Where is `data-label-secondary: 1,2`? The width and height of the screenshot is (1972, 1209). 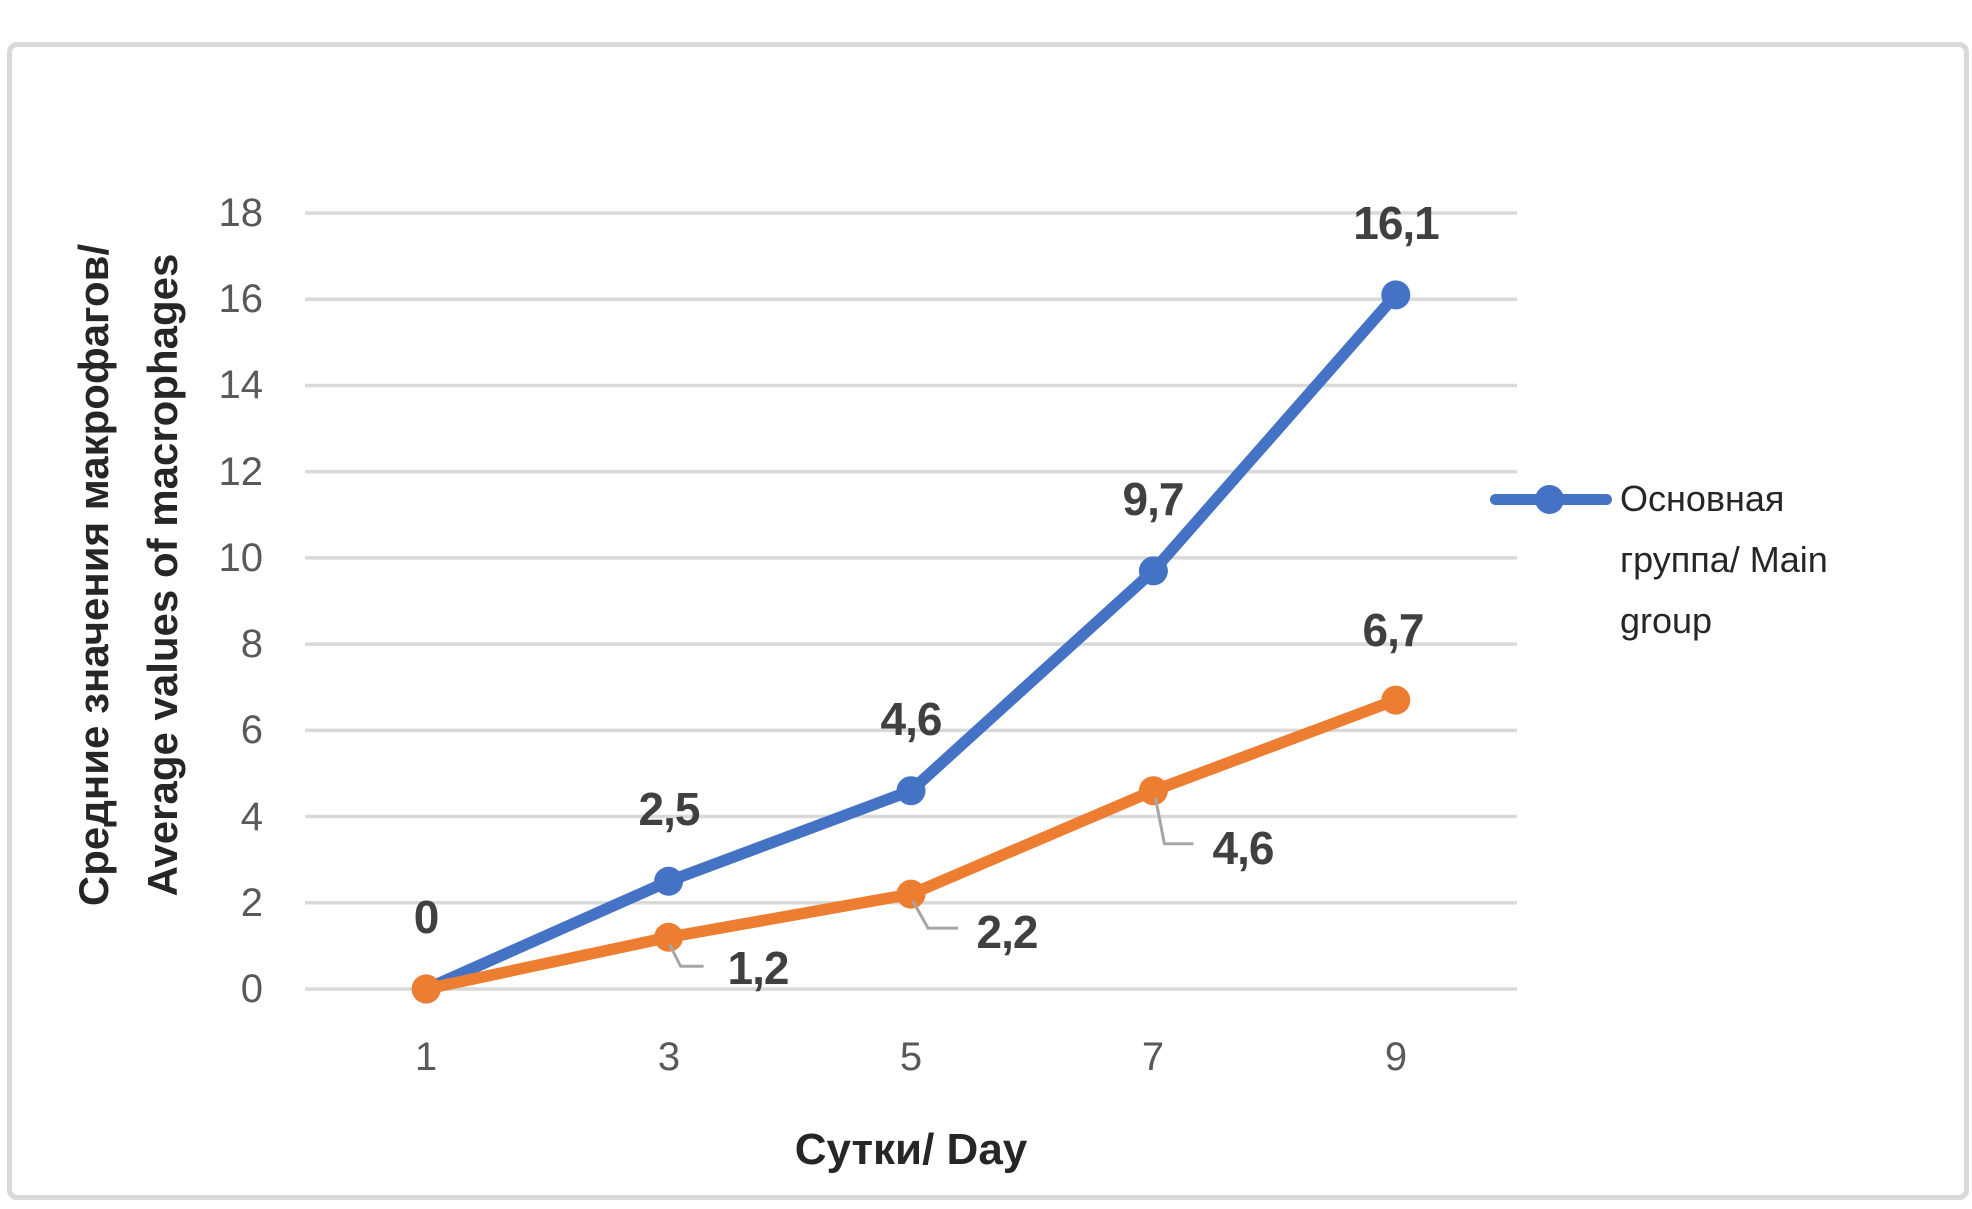 data-label-secondary: 1,2 is located at coordinates (758, 968).